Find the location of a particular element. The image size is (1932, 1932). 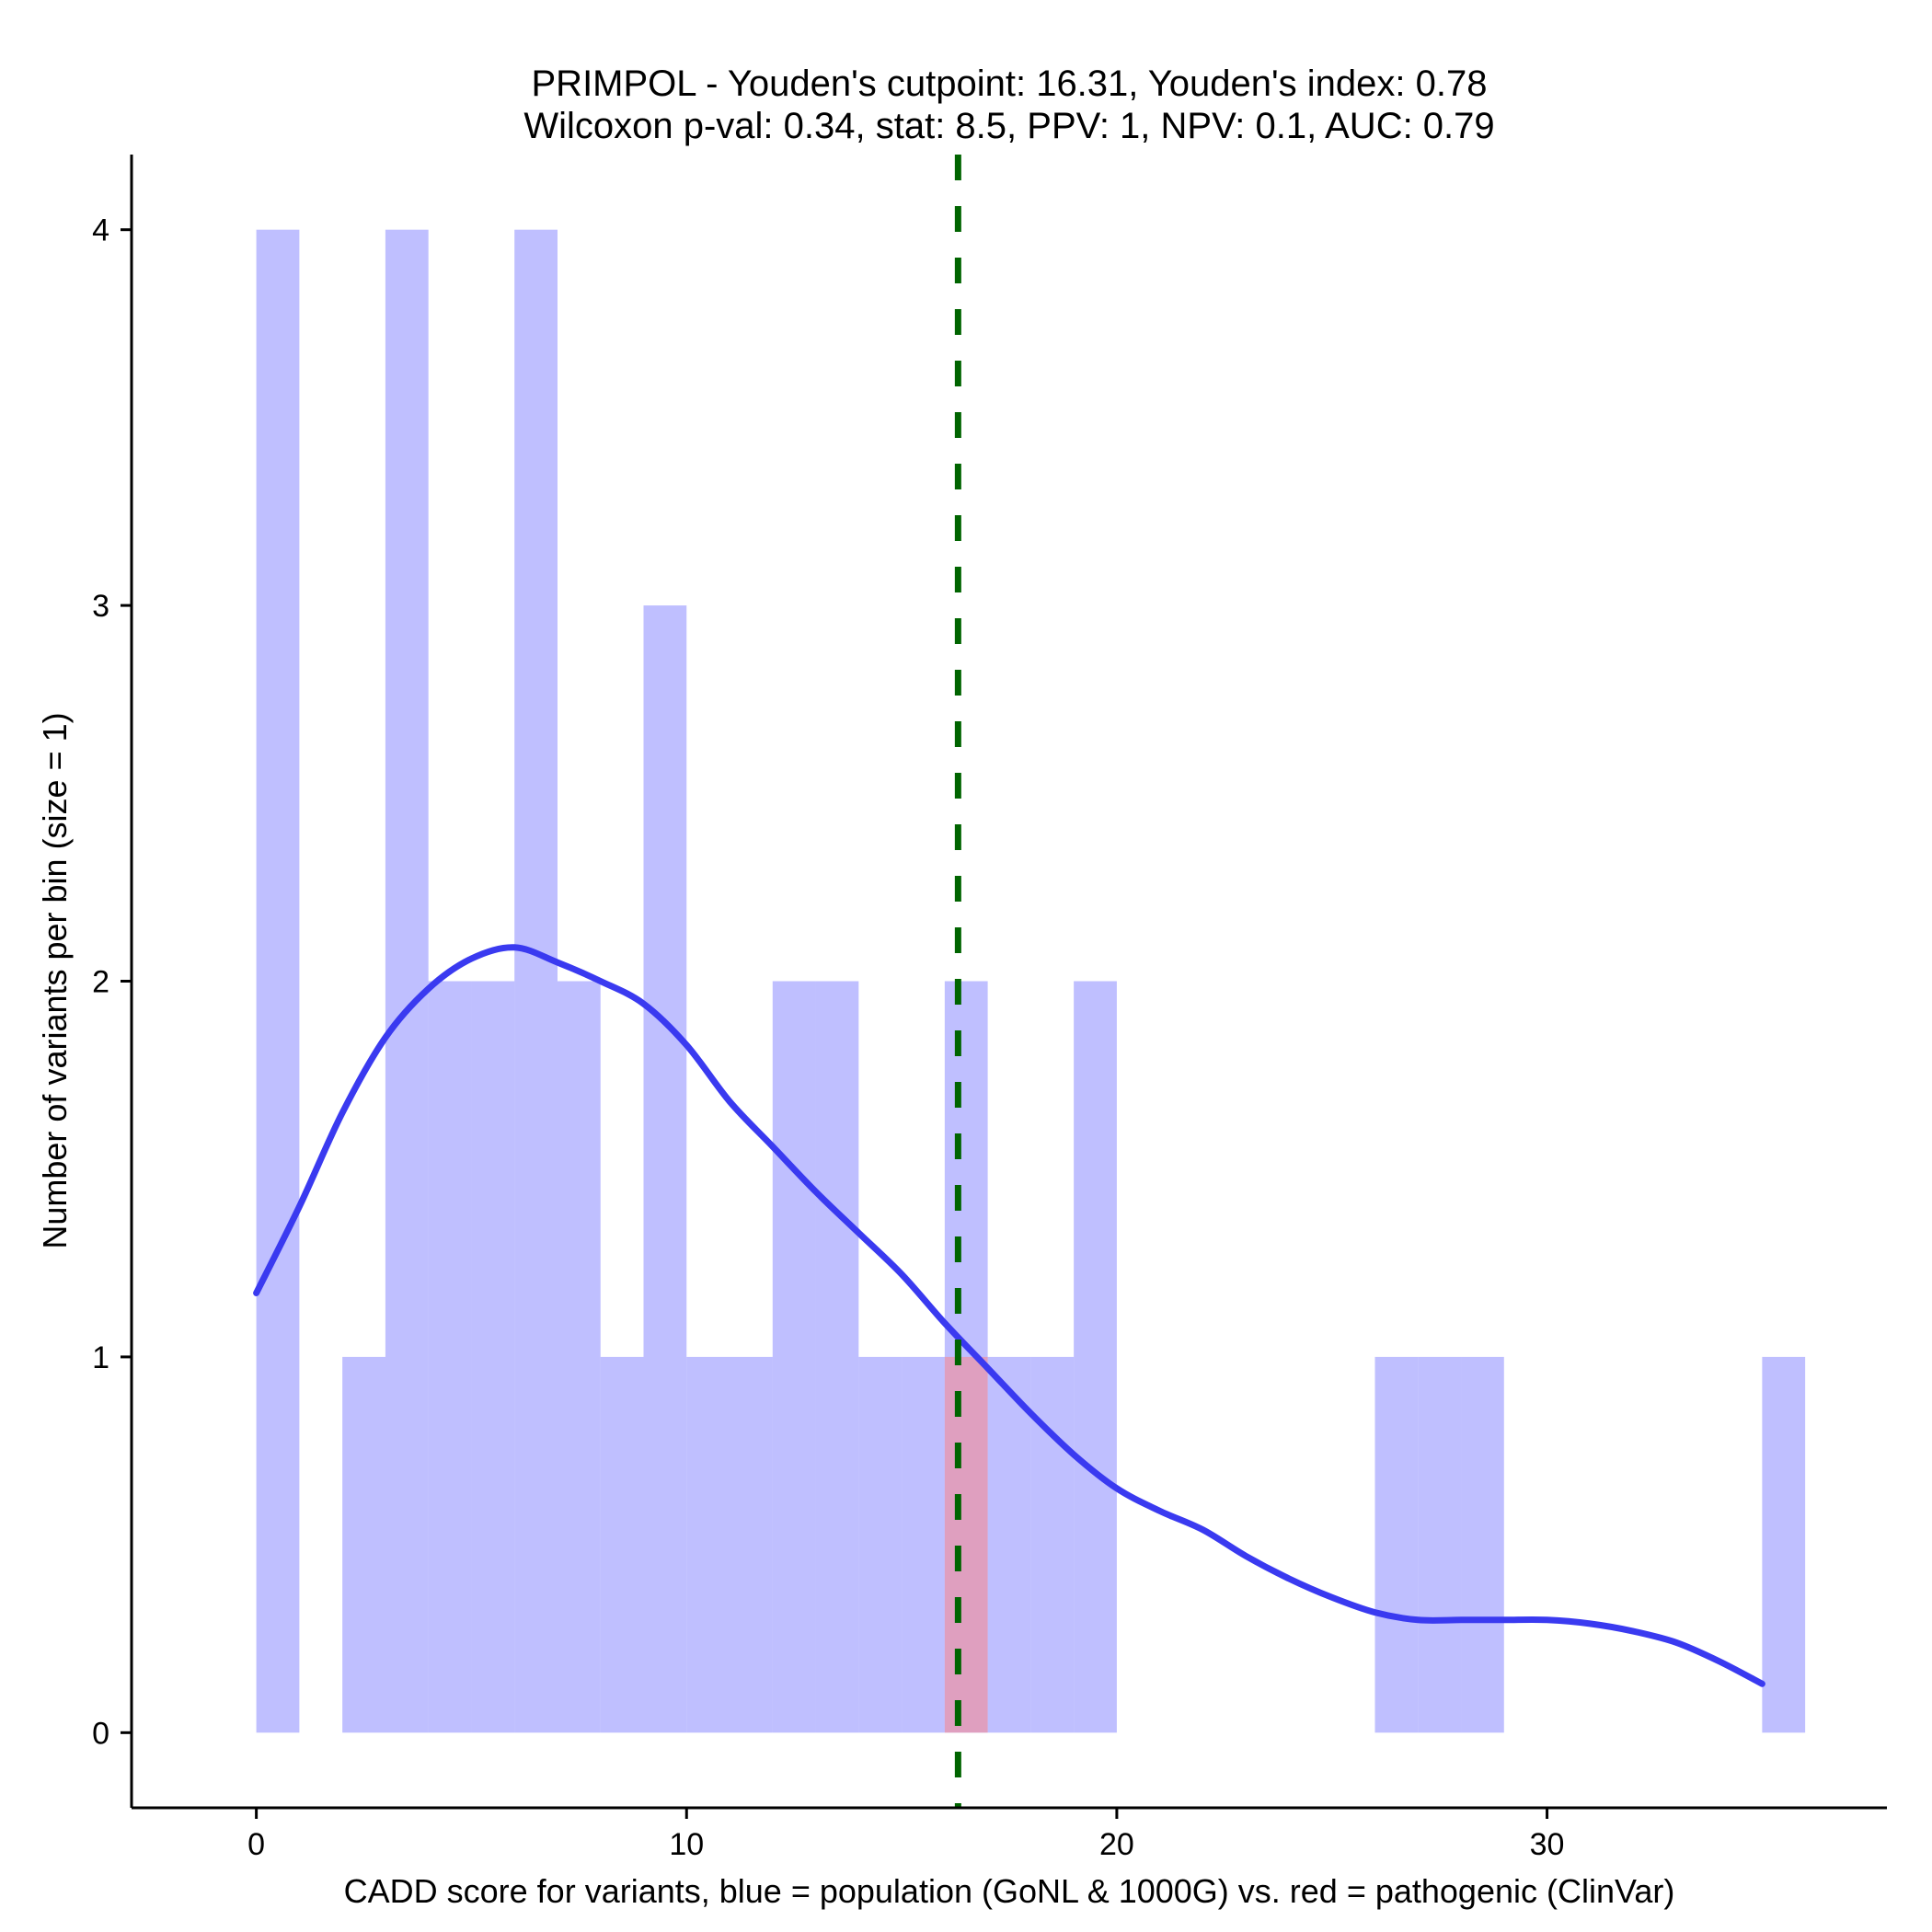

x-tick-label: 0 is located at coordinates (256, 1844).